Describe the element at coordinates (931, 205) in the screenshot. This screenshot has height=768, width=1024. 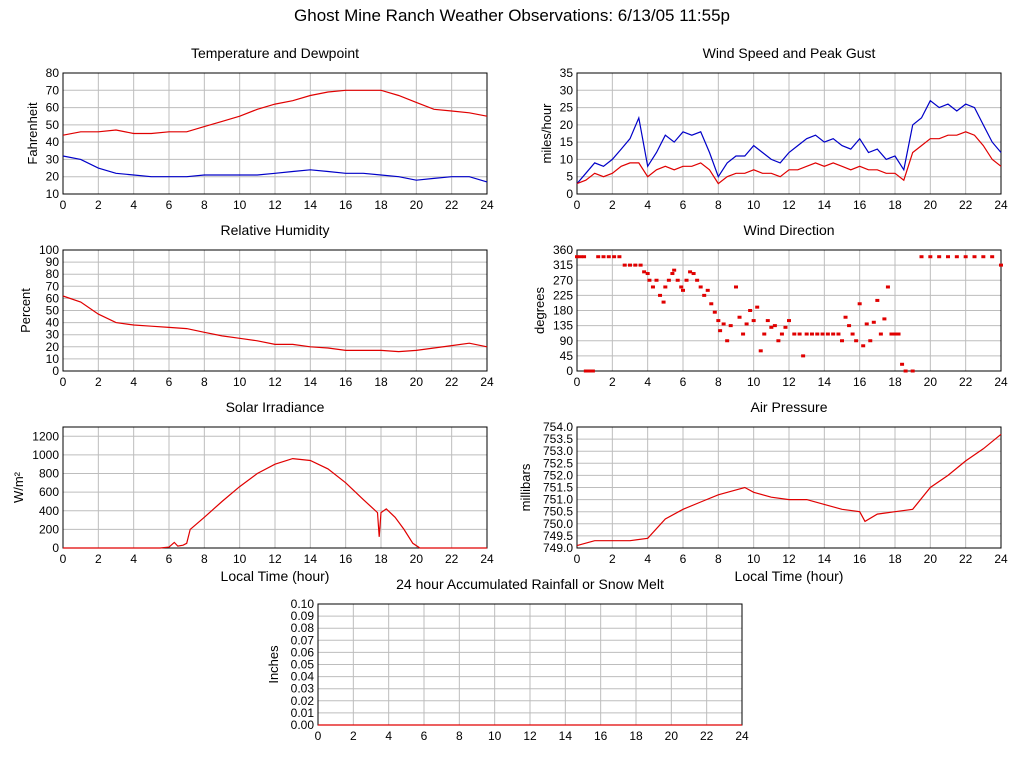
I see `x-tick-label: 20` at that location.